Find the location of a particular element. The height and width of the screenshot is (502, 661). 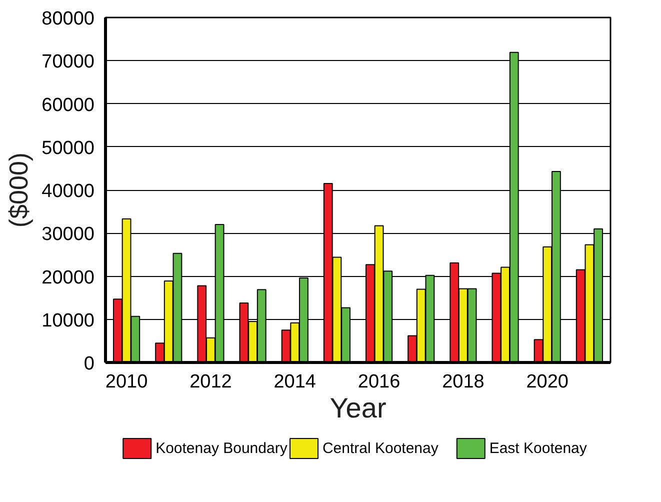

x-tick-label: 2012 is located at coordinates (211, 382).